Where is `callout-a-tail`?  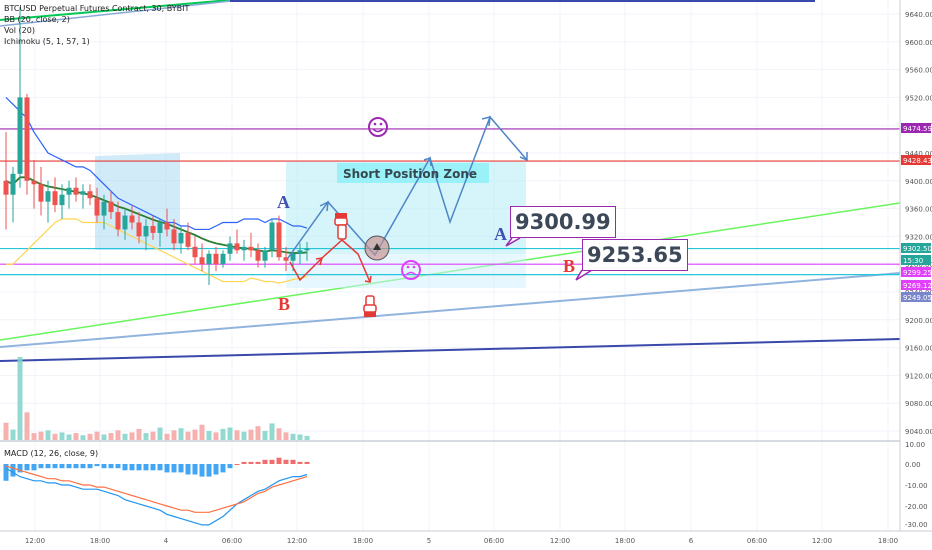
callout-a-tail is located at coordinates (513, 242).